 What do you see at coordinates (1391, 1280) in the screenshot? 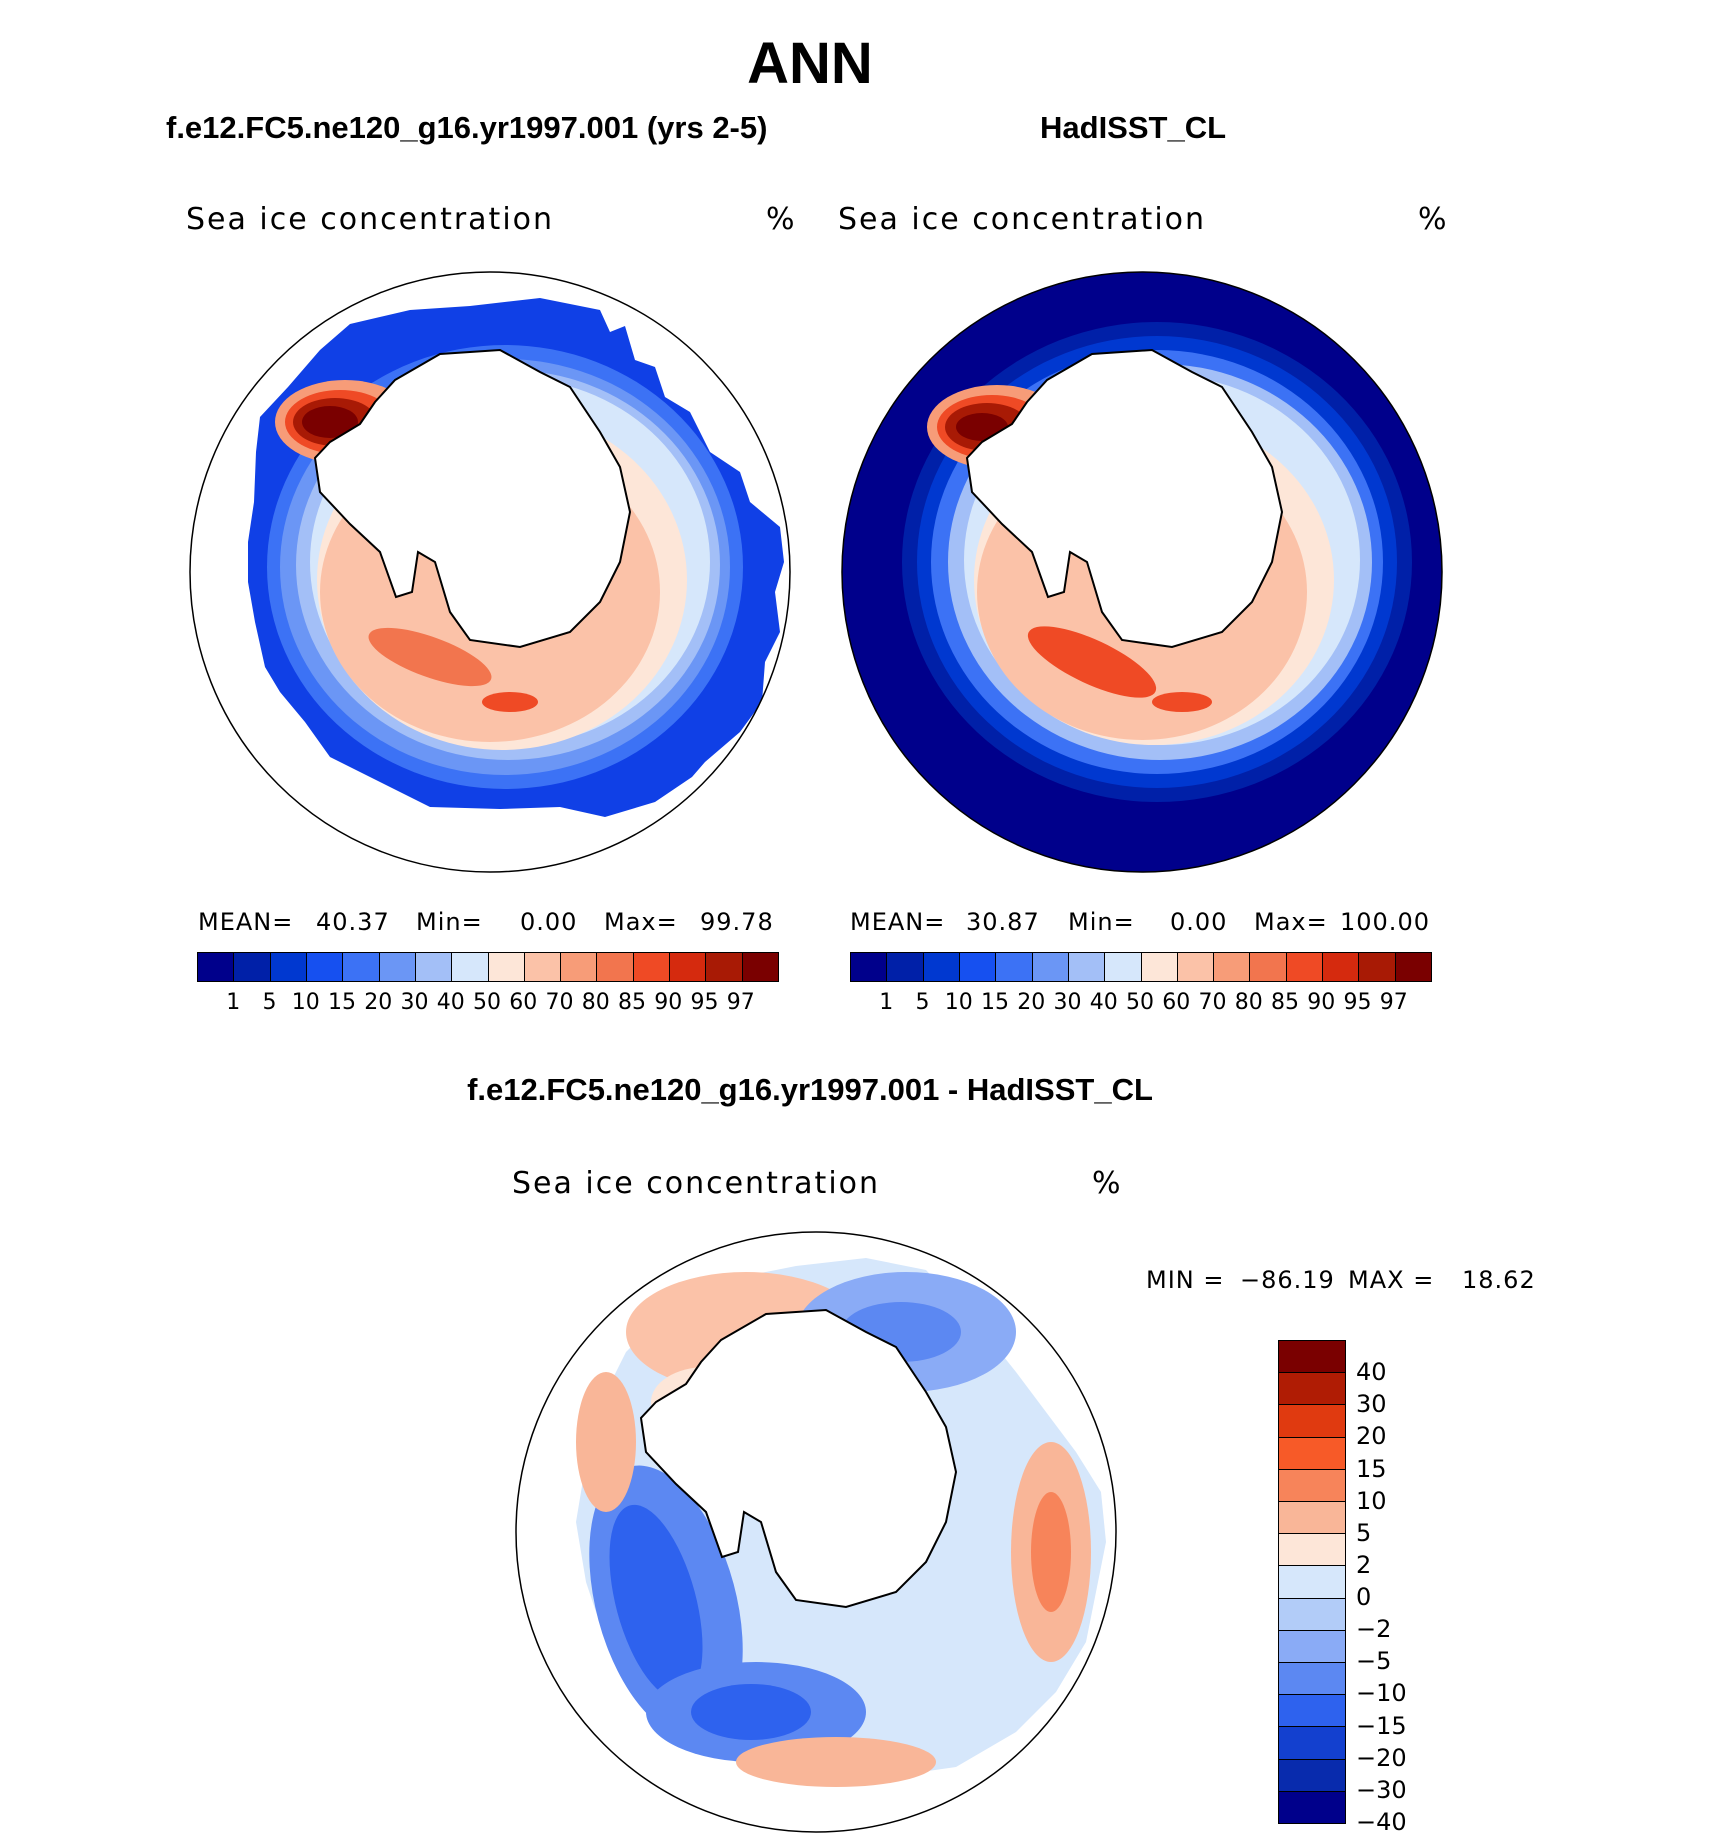
I see `diff-max-label: MAX =` at bounding box center [1391, 1280].